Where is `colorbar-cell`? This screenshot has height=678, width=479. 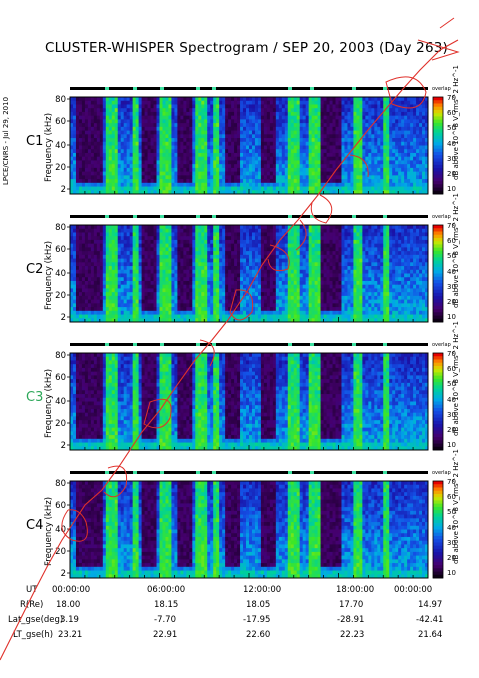 colorbar-cell is located at coordinates (438, 153).